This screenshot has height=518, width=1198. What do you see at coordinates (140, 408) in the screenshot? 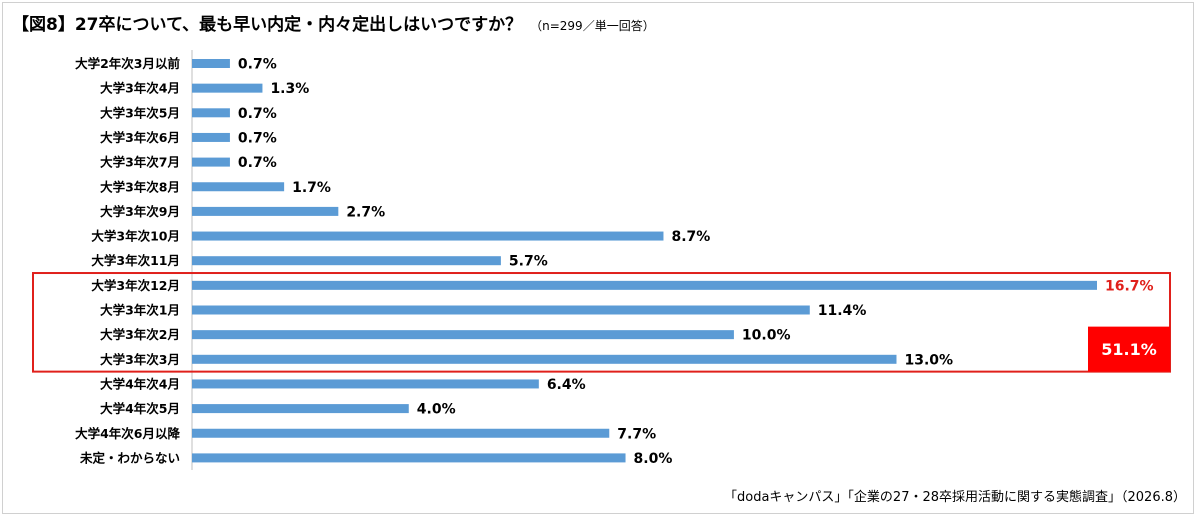
I see `category-label: 大学4年次5月` at bounding box center [140, 408].